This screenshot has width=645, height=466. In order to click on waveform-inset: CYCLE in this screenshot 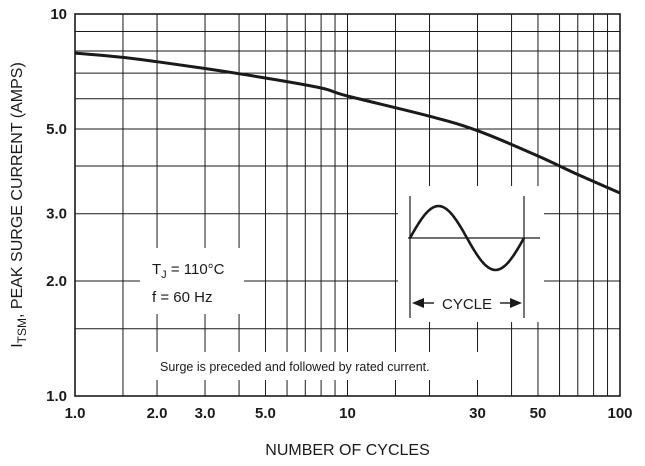, I will do `click(474, 257)`.